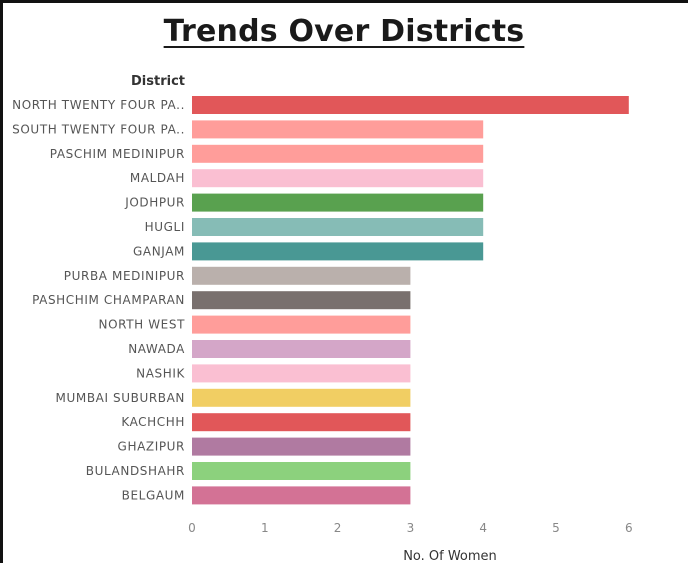  I want to click on x-axis-ticks: 0 1 2 3 4 5 6, so click(410, 528).